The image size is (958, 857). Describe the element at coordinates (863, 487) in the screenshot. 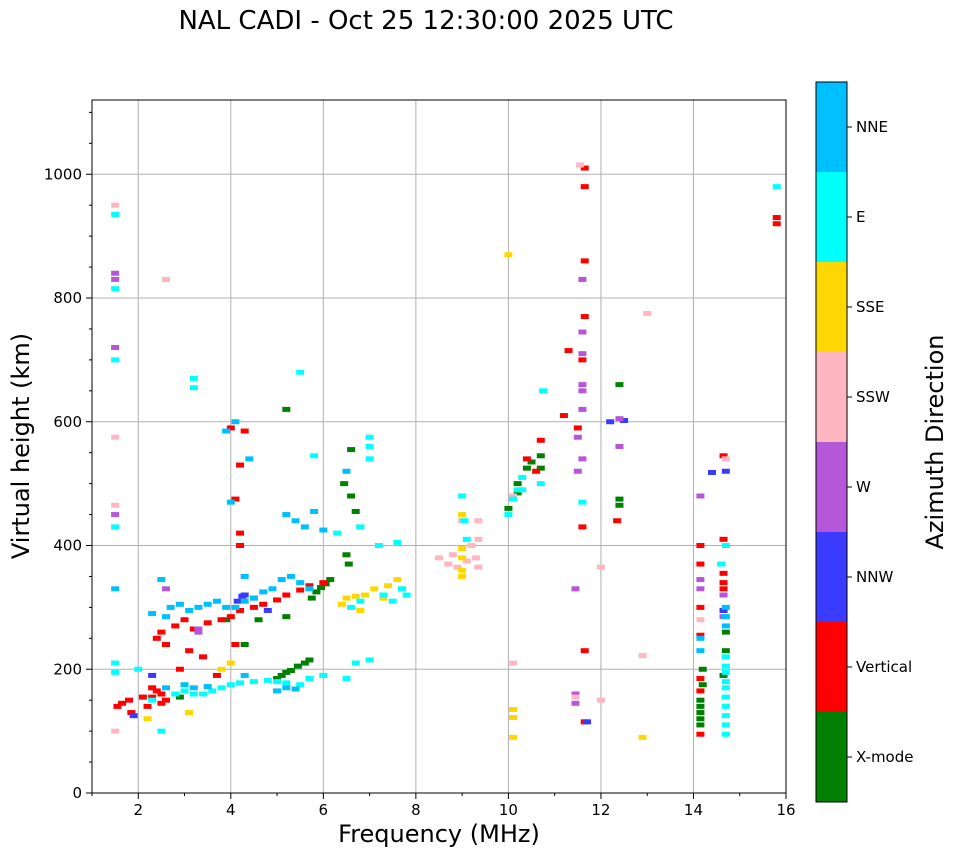

I see `colorbar-tick-label: W` at that location.